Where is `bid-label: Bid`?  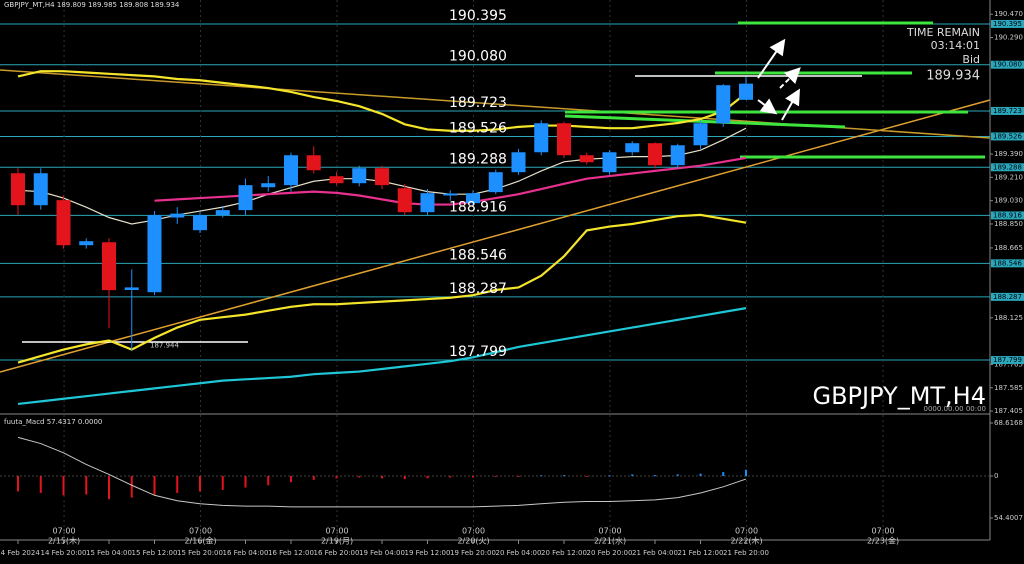
bid-label: Bid is located at coordinates (971, 59).